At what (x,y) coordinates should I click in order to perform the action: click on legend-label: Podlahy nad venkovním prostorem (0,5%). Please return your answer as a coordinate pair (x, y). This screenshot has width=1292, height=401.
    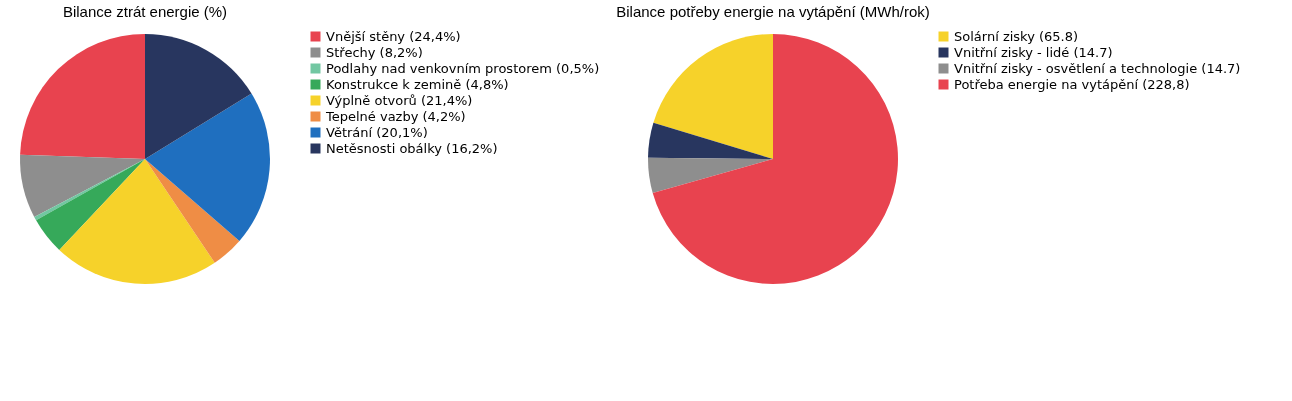
    Looking at the image, I should click on (463, 68).